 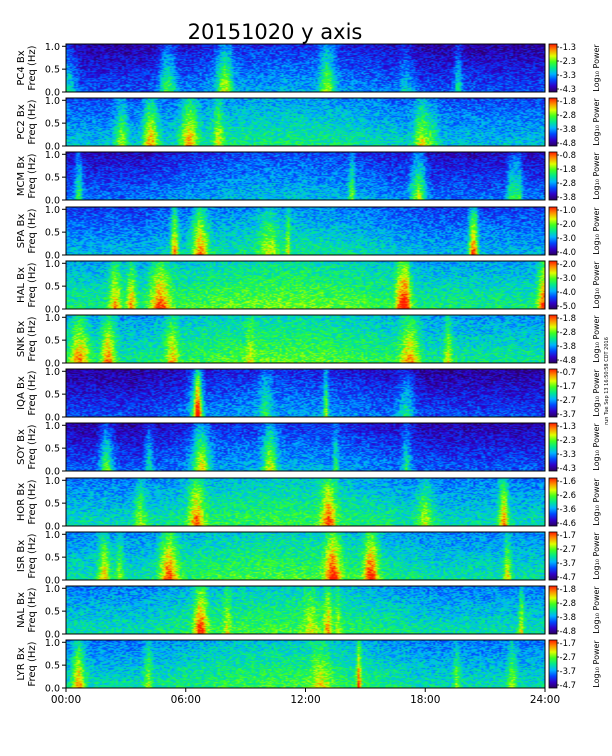 What do you see at coordinates (275, 32) in the screenshot?
I see `figure-title: 20151020 y axis` at bounding box center [275, 32].